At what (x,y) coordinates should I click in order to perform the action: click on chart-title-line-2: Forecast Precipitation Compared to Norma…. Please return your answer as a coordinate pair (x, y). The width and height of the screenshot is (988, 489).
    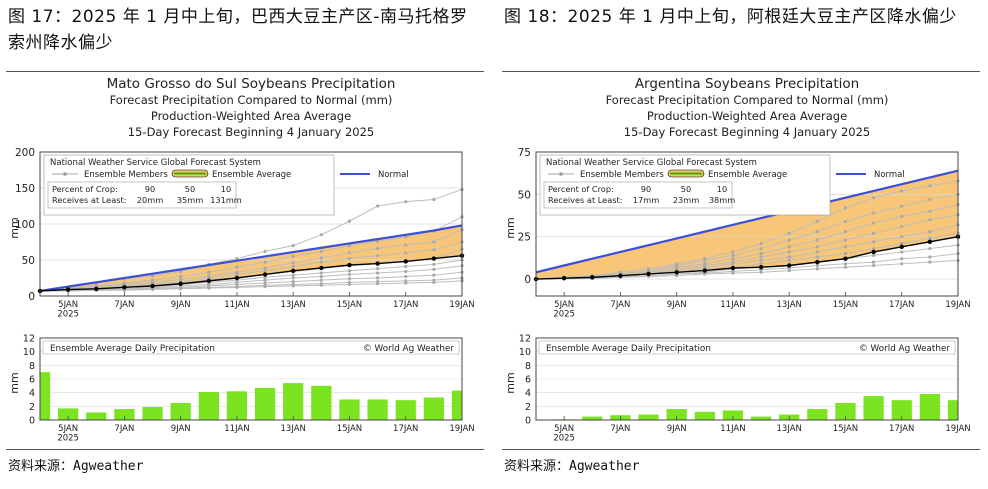
    Looking at the image, I should click on (251, 100).